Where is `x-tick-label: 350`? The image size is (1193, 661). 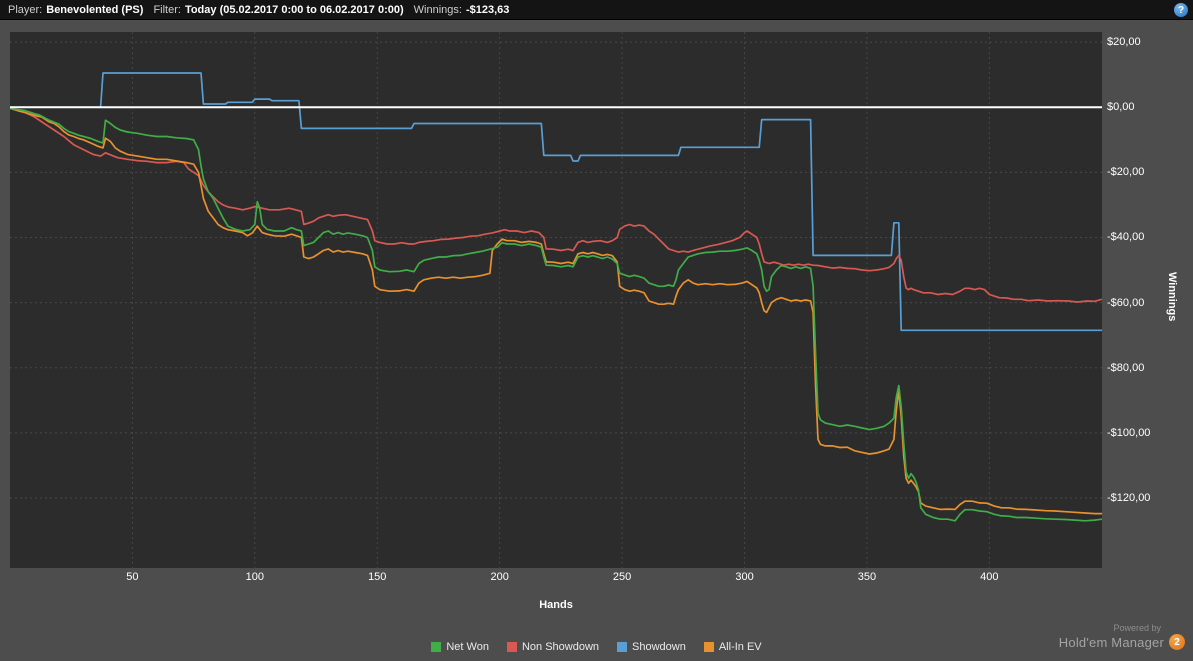 x-tick-label: 350 is located at coordinates (867, 577).